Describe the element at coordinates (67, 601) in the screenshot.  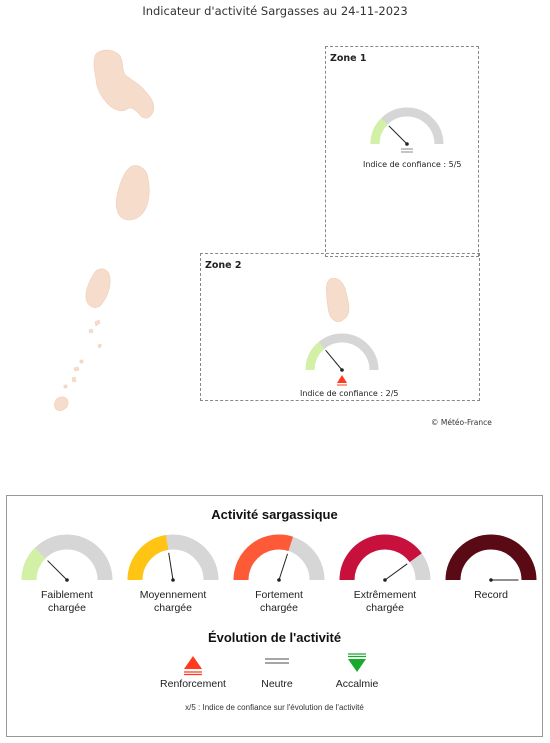
I see `gauge-label-faible: Faiblement chargée` at that location.